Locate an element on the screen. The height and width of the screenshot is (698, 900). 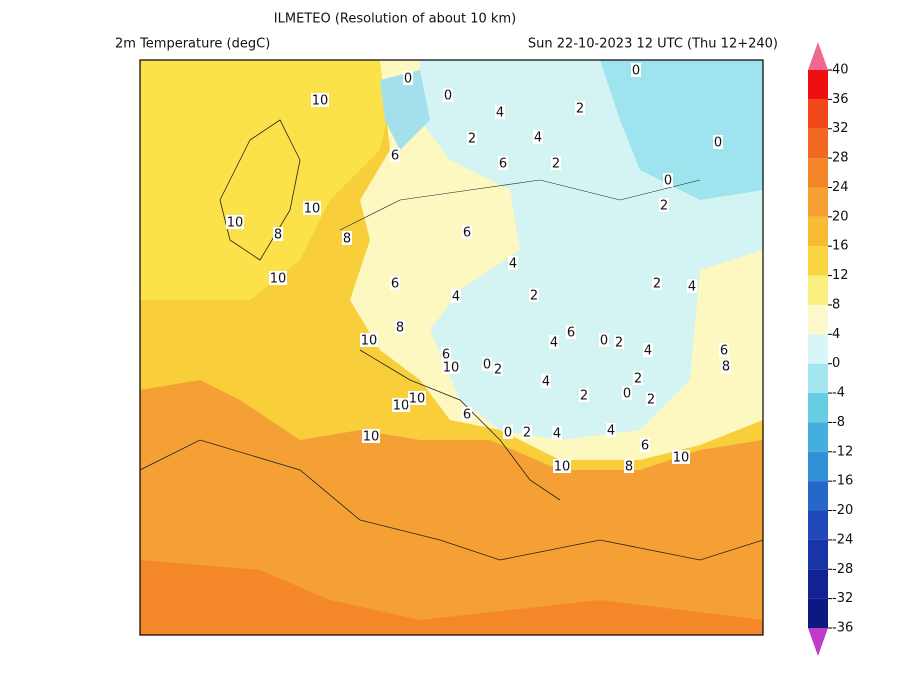
colorbar-tick-label: 32 is located at coordinates (840, 128).